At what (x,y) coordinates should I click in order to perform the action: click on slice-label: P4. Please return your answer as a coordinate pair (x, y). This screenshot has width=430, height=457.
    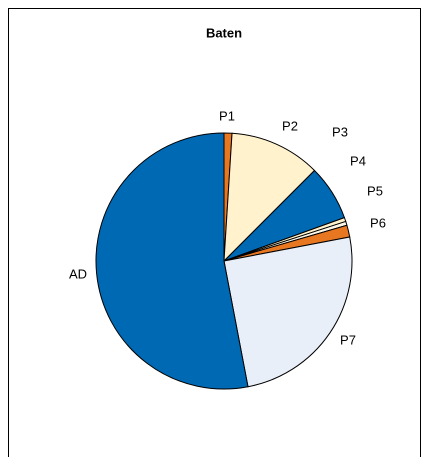
    Looking at the image, I should click on (358, 160).